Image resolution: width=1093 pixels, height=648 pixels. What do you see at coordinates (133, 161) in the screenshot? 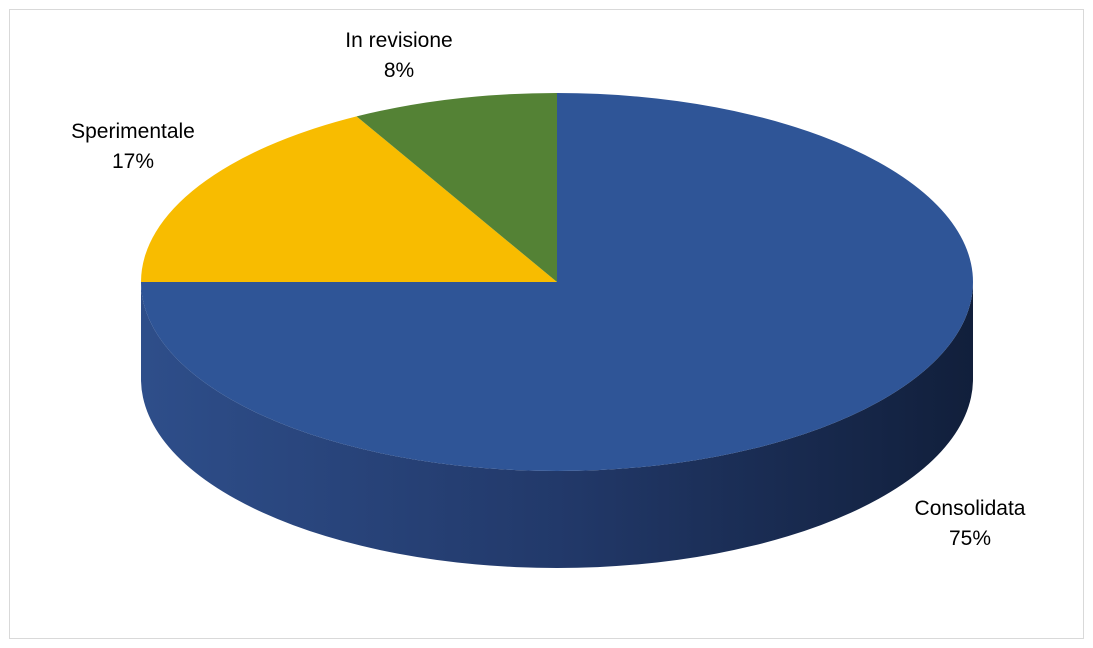
I see `data-label-sperimentale-percent: 17%` at bounding box center [133, 161].